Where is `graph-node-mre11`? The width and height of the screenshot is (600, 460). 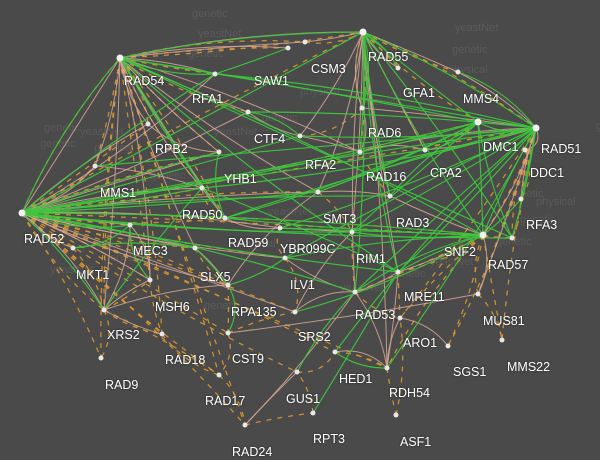
graph-node-mre11 is located at coordinates (398, 272).